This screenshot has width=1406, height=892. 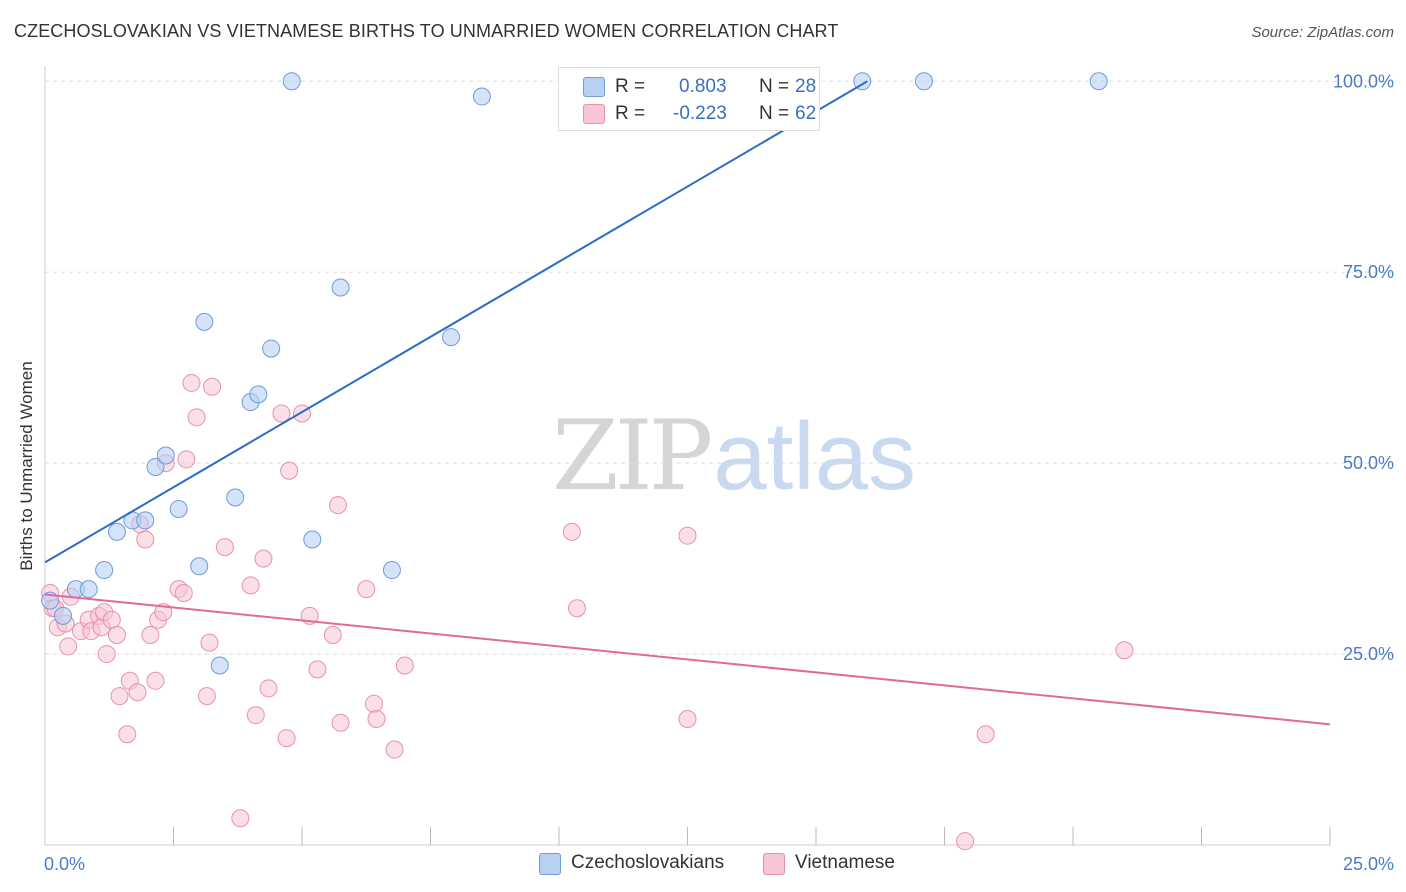 I want to click on watermark: ZIPatlas, so click(x=734, y=456).